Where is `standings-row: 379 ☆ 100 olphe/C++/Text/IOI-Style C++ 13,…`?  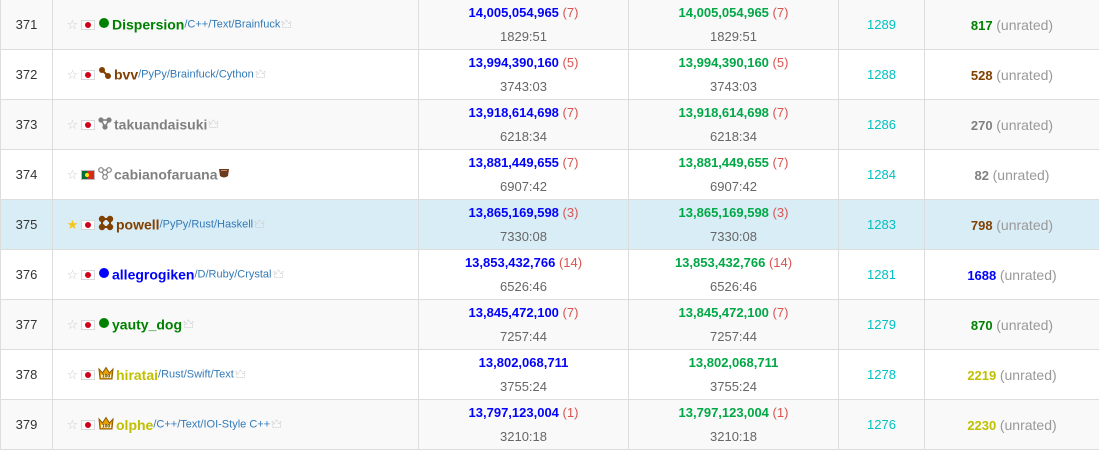 standings-row: 379 ☆ 100 olphe/C++/Text/IOI-Style C++ 13,… is located at coordinates (549, 424).